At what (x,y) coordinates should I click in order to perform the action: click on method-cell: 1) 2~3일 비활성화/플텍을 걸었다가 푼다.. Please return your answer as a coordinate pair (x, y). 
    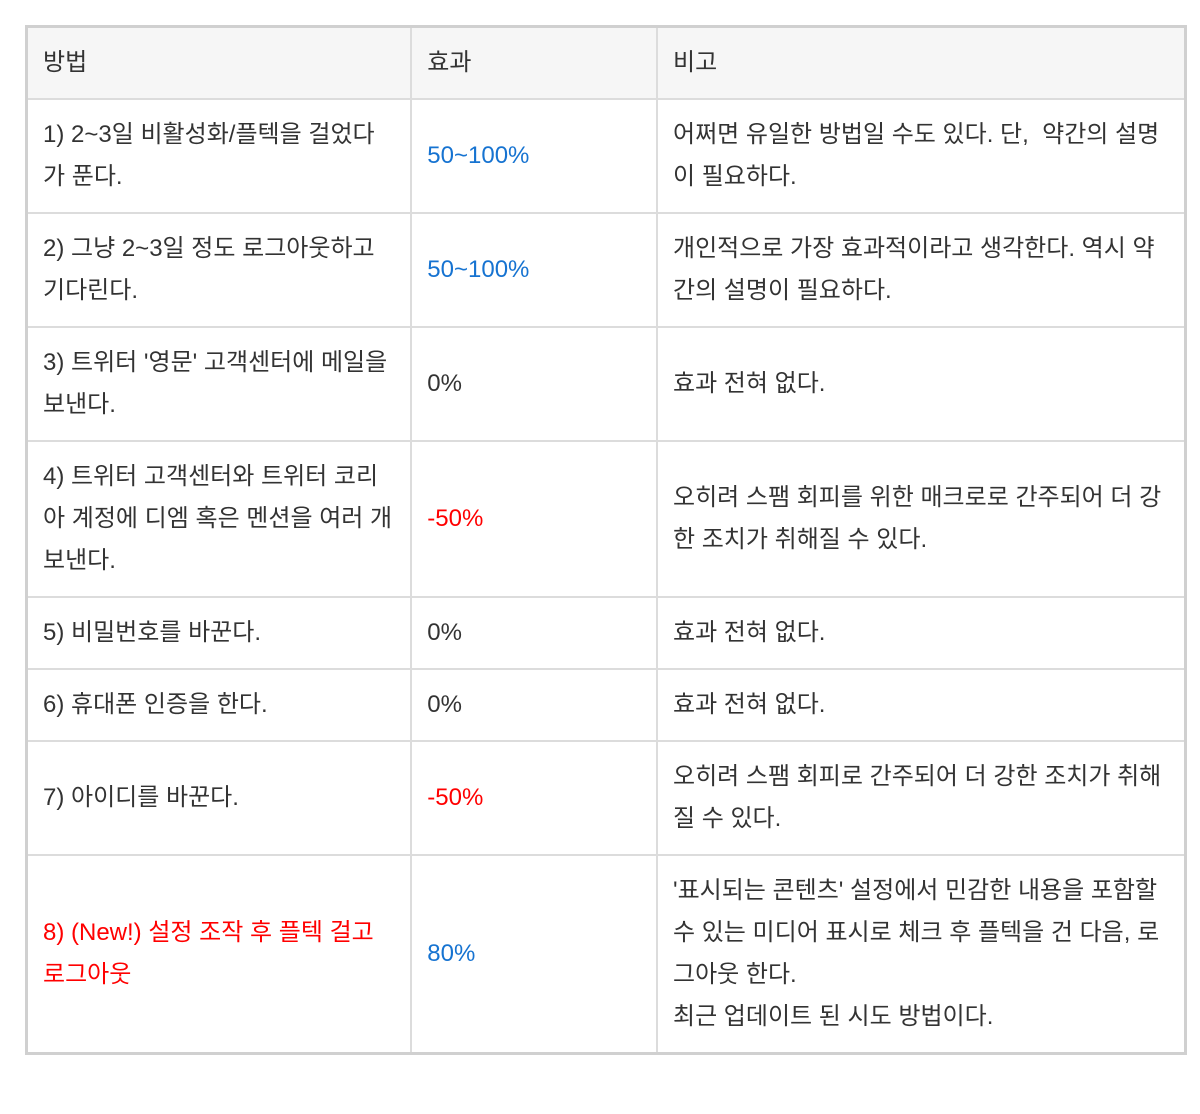
    Looking at the image, I should click on (219, 156).